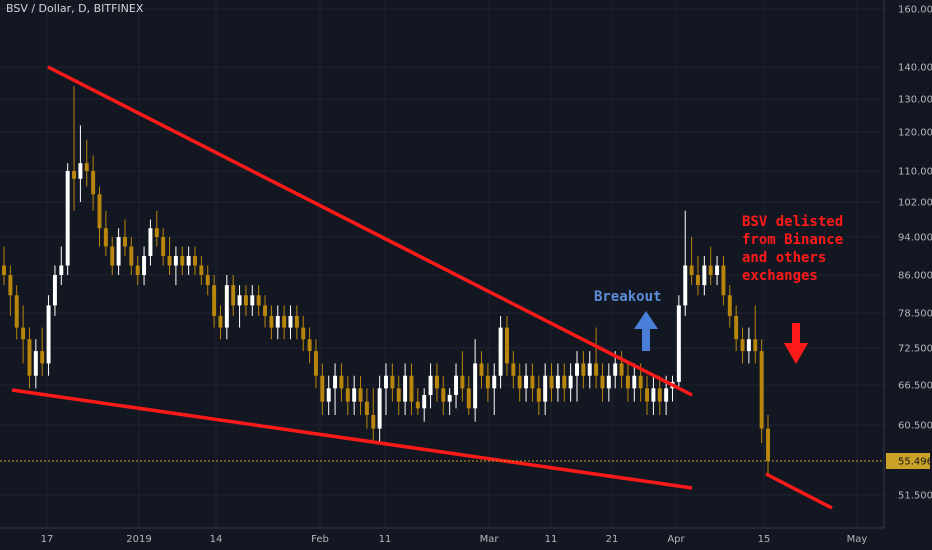  Describe the element at coordinates (646, 331) in the screenshot. I see `breakout-arrow-icon` at that location.